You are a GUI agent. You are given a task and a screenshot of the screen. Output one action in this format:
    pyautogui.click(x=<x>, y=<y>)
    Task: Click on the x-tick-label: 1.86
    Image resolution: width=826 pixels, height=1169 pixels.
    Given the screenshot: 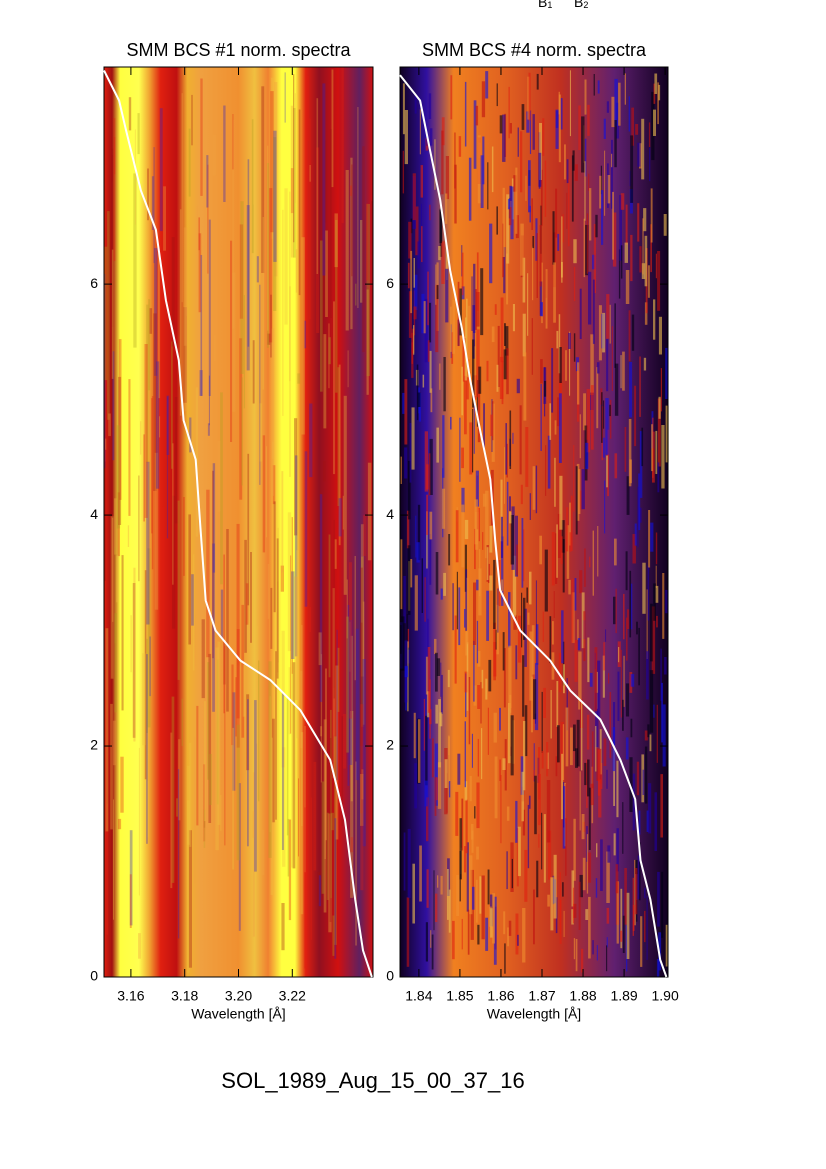 What is the action you would take?
    pyautogui.click(x=500, y=996)
    